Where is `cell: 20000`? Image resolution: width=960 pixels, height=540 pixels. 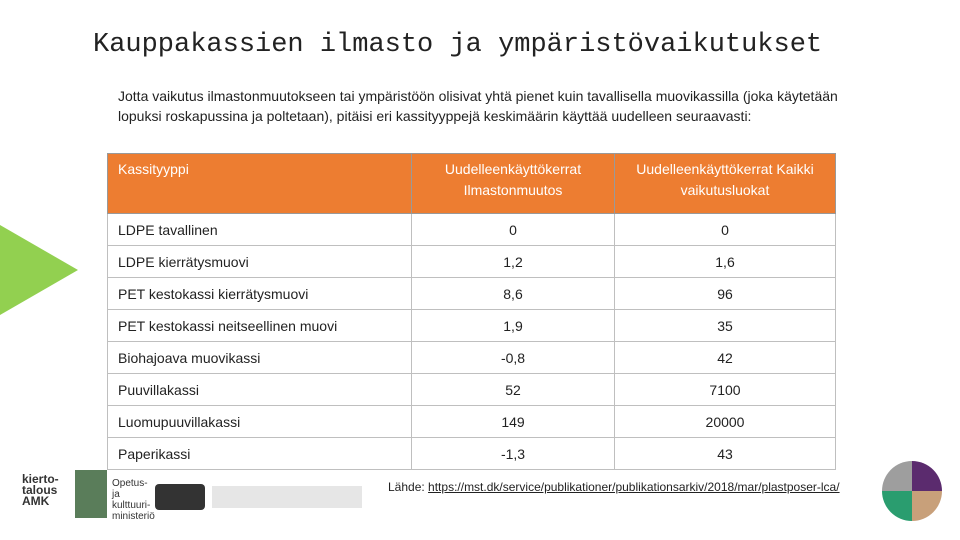 cell: 20000 is located at coordinates (725, 421).